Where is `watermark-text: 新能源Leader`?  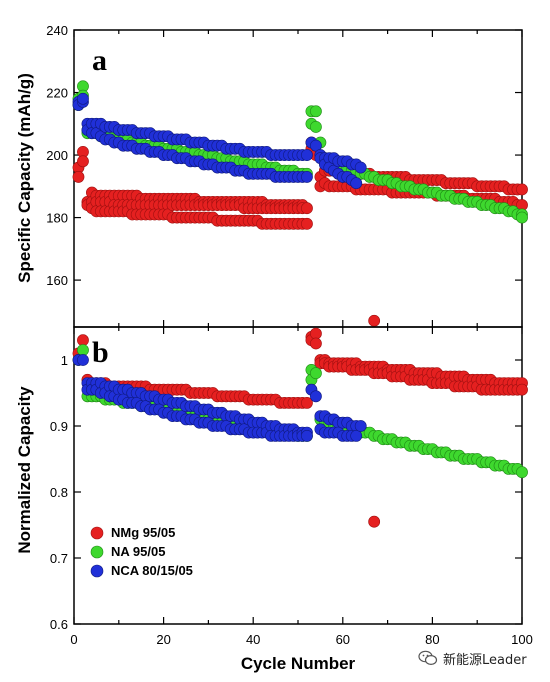 watermark-text: 新能源Leader is located at coordinates (485, 660).